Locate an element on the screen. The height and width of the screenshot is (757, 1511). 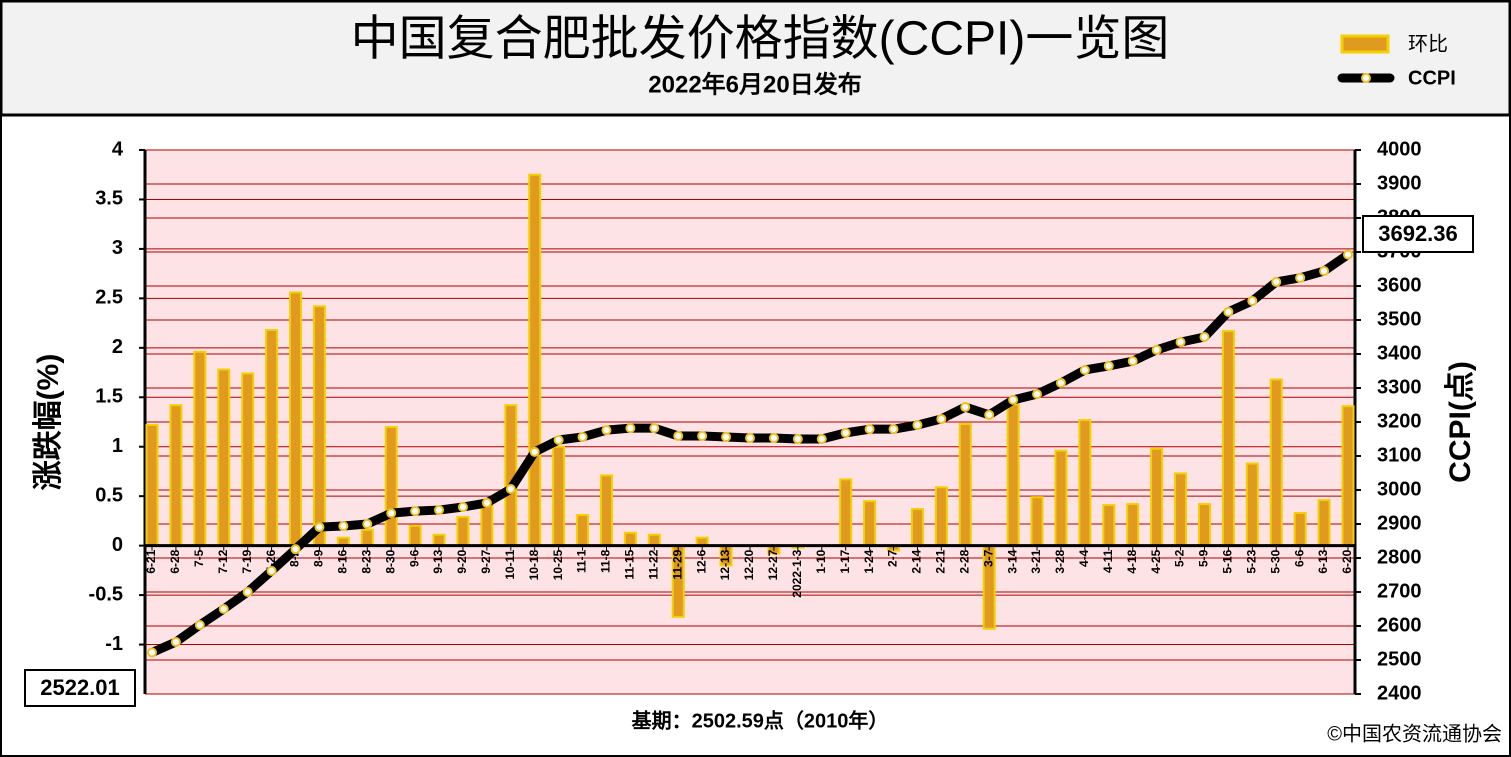
x-tick-label: 5-2 is located at coordinates (1180, 558).